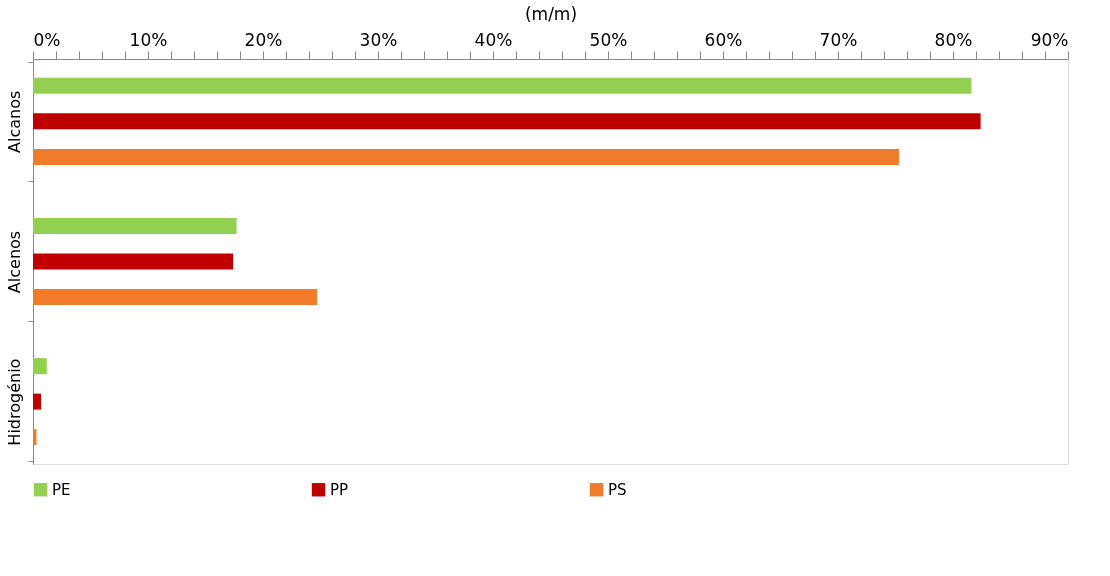 This screenshot has height=576, width=1110. I want to click on y-tick-label: Alcanos, so click(14, 121).